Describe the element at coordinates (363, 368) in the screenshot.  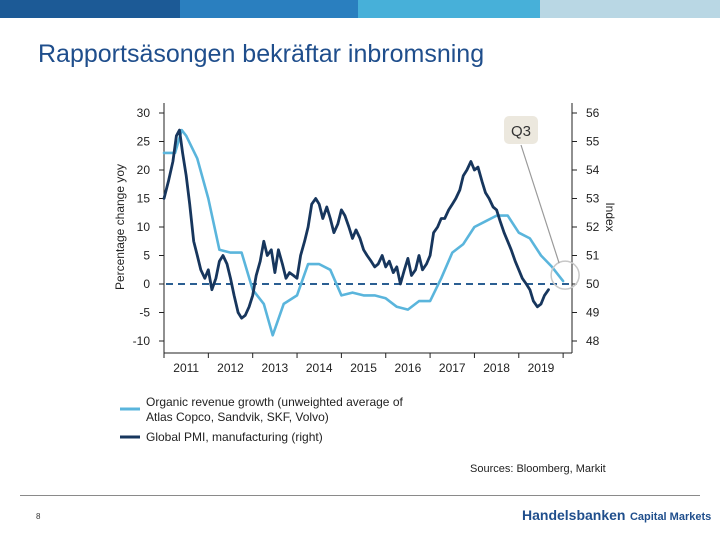
I see `x-tick-label: 2015` at that location.